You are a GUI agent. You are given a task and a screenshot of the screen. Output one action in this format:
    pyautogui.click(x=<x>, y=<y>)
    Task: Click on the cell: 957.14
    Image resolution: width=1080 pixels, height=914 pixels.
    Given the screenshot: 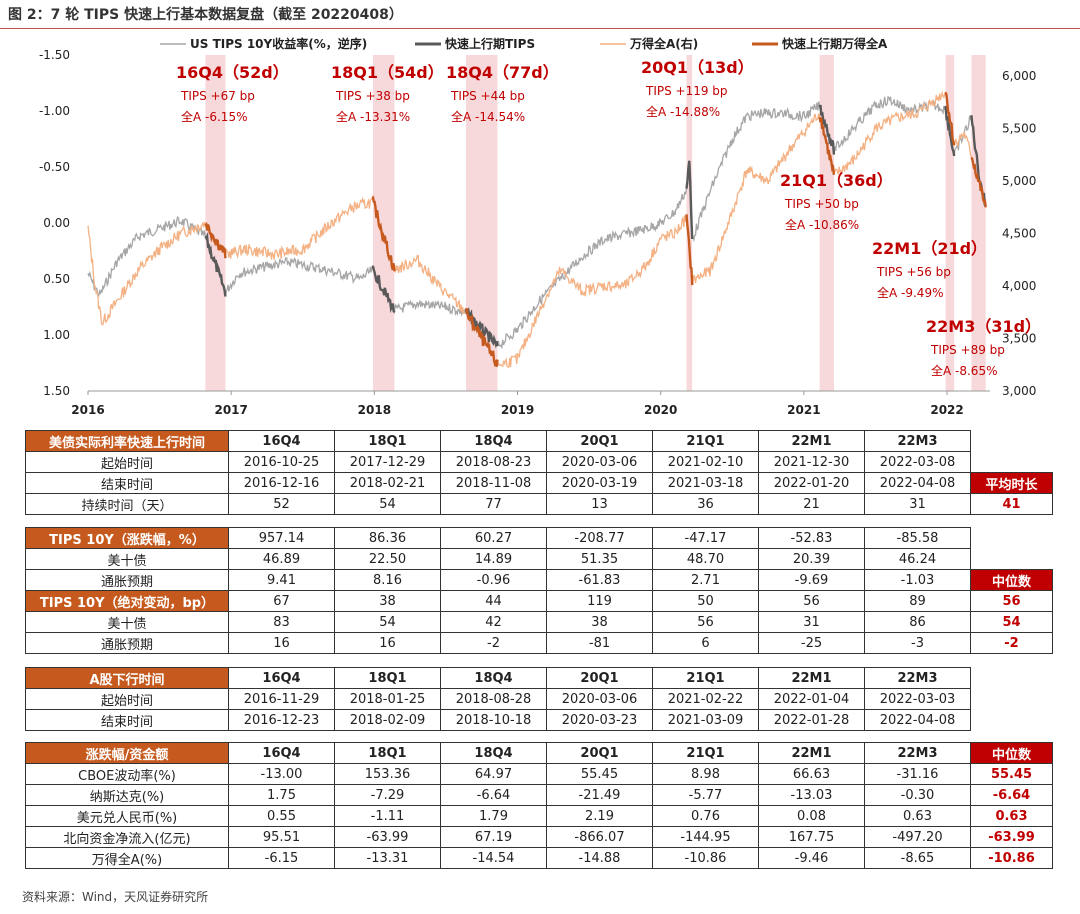 What is the action you would take?
    pyautogui.click(x=281, y=538)
    